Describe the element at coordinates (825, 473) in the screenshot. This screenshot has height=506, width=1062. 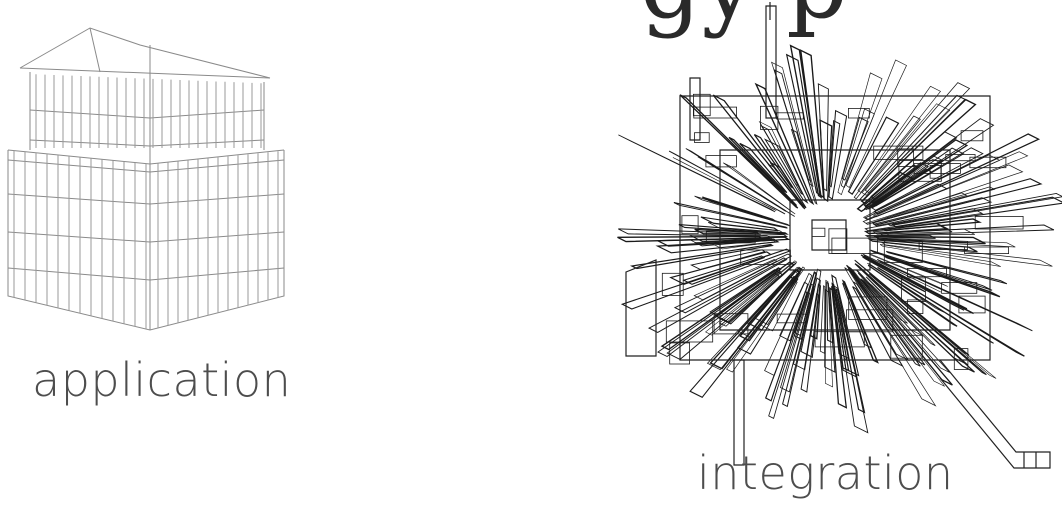
I see `integration-caption: integration` at that location.